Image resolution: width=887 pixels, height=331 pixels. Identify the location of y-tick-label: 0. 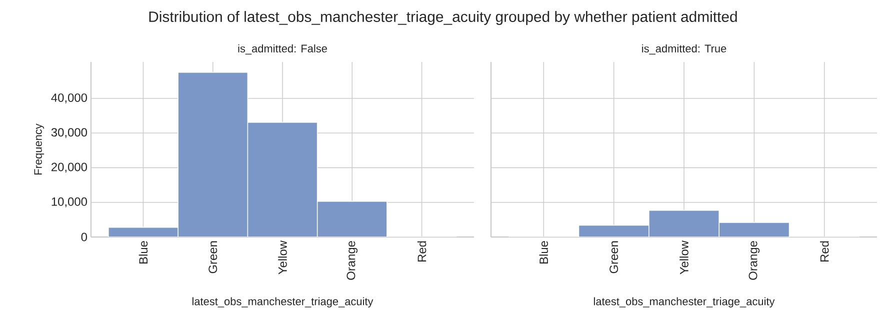
(84, 237).